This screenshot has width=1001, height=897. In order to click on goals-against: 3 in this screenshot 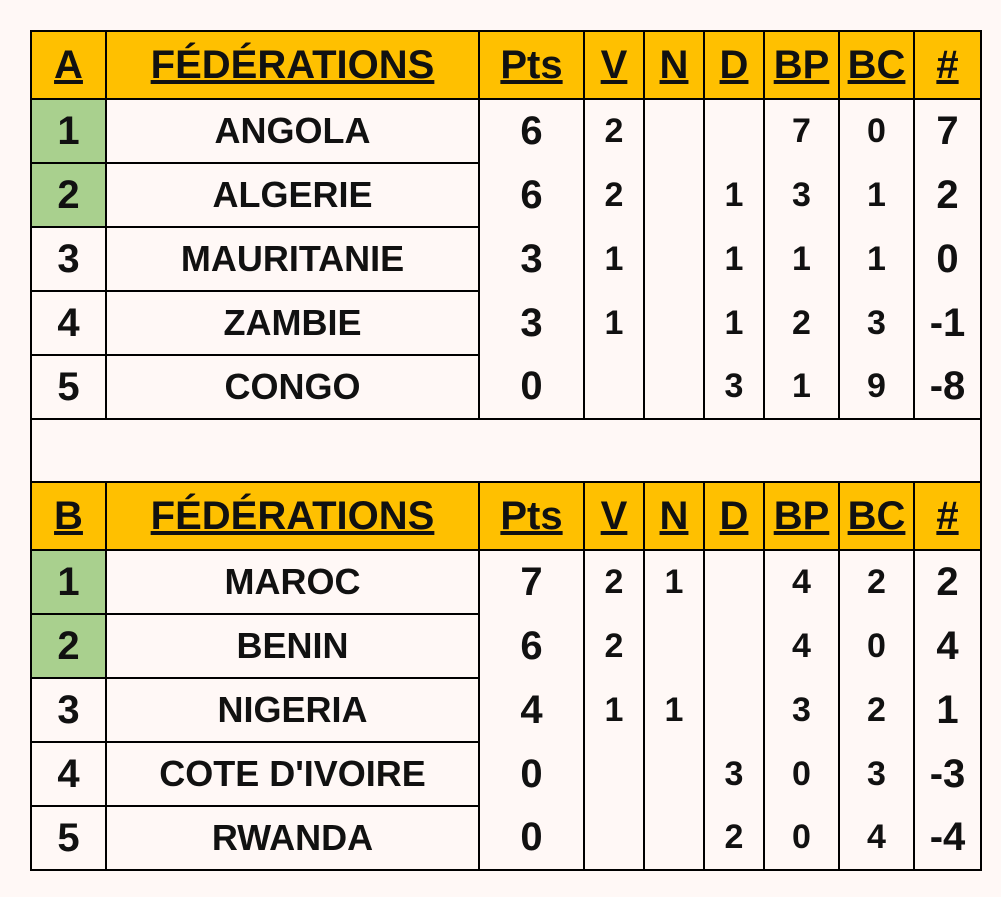, I will do `click(876, 774)`.